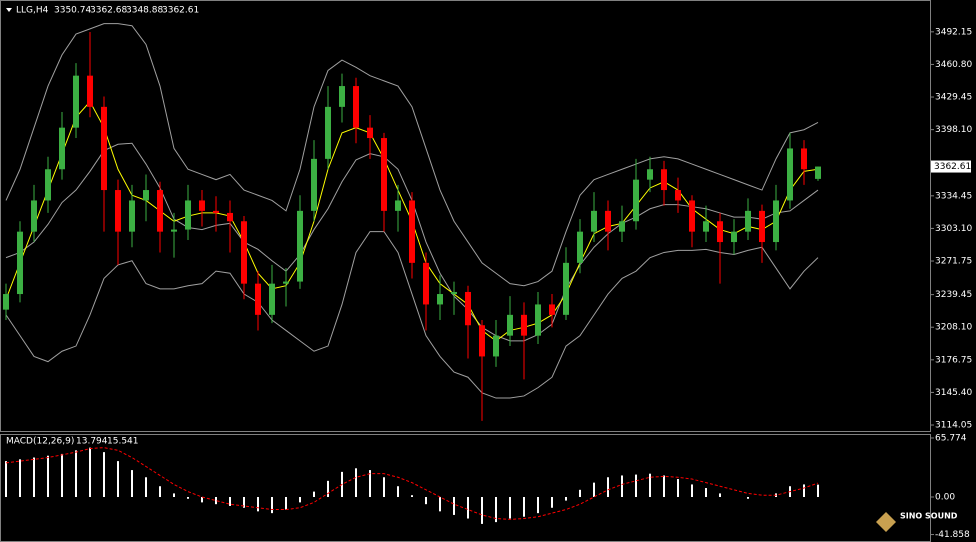 The image size is (976, 542). Describe the element at coordinates (144, 11) in the screenshot. I see `low-value: 3348.88` at that location.